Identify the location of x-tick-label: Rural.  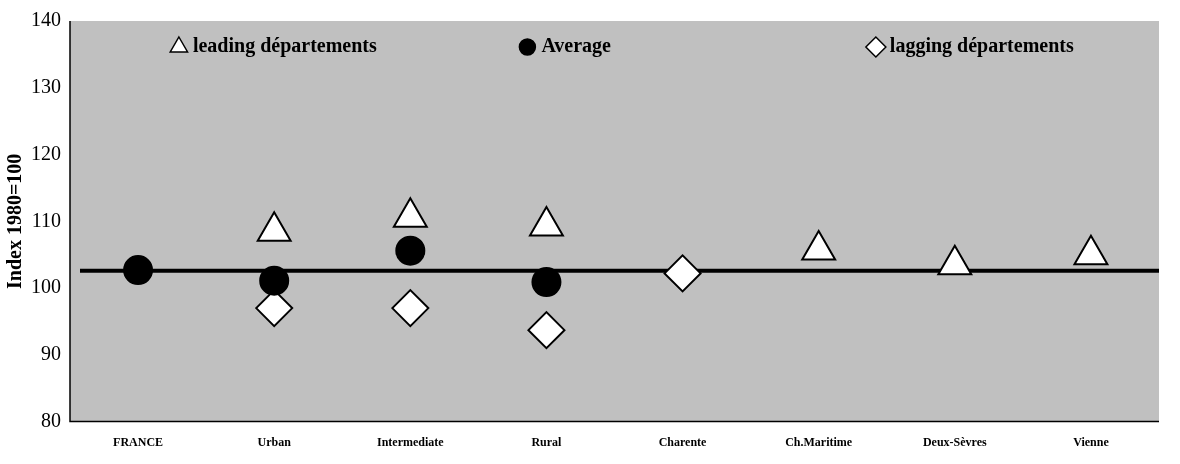
(547, 441).